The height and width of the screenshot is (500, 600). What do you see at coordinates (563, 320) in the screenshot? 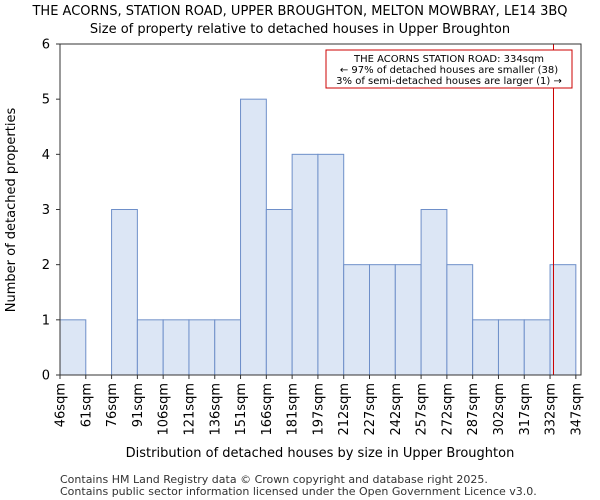
I see `bar-332sqm` at bounding box center [563, 320].